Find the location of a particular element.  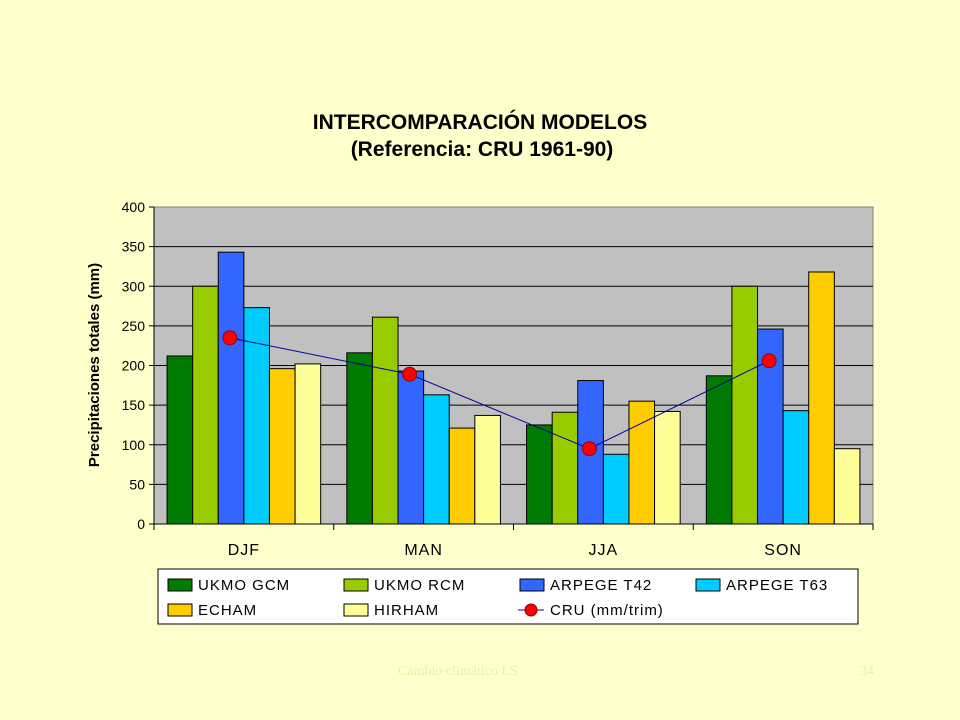

bar-arpege-t63-jja is located at coordinates (616, 489).